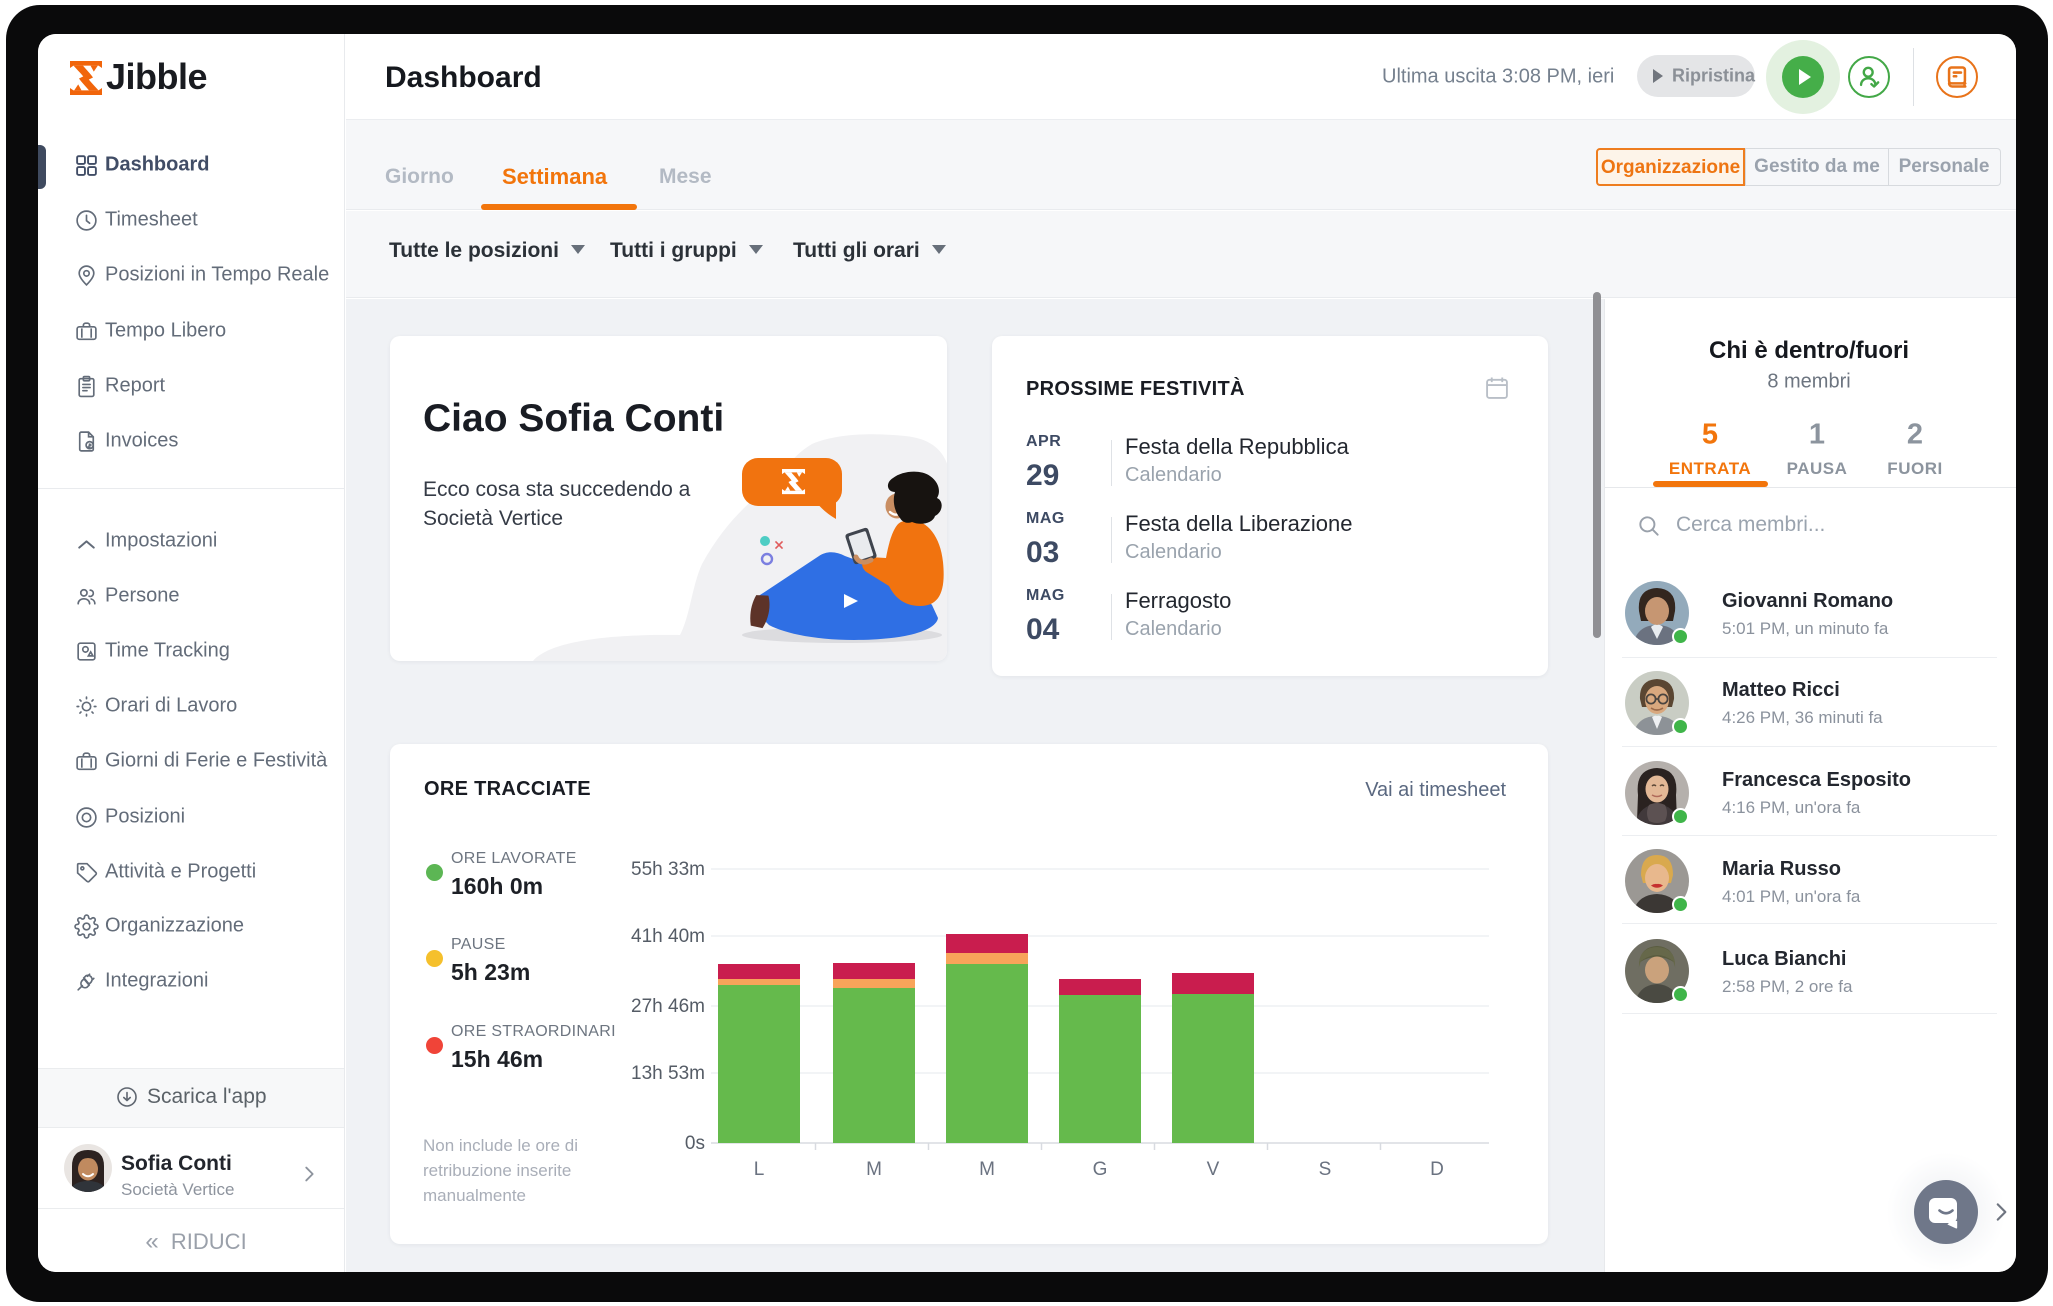 The width and height of the screenshot is (2053, 1306). I want to click on svg-text: 55h 33m, so click(668, 869).